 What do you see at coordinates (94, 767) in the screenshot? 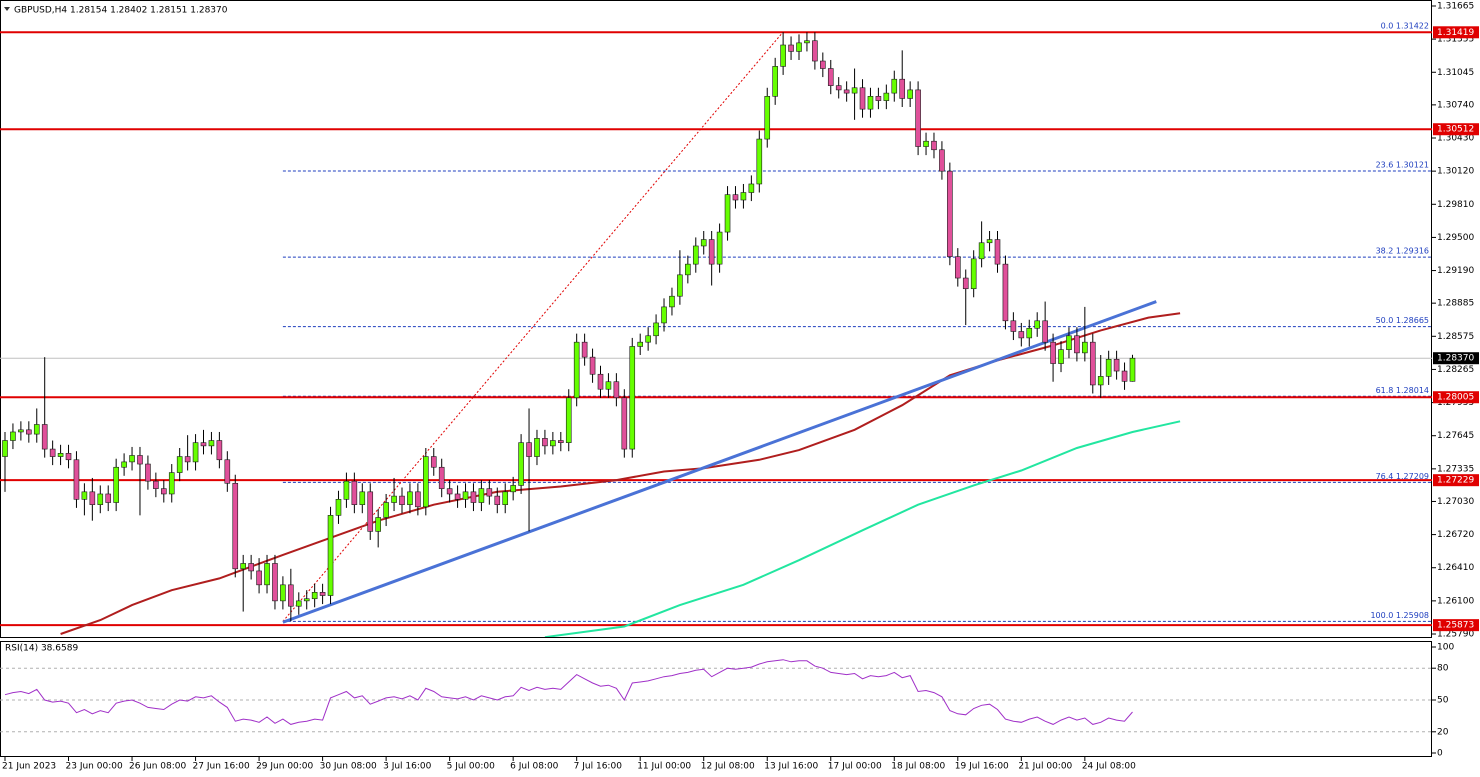
I see `x-tick-label: 23 Jun 00:00` at bounding box center [94, 767].